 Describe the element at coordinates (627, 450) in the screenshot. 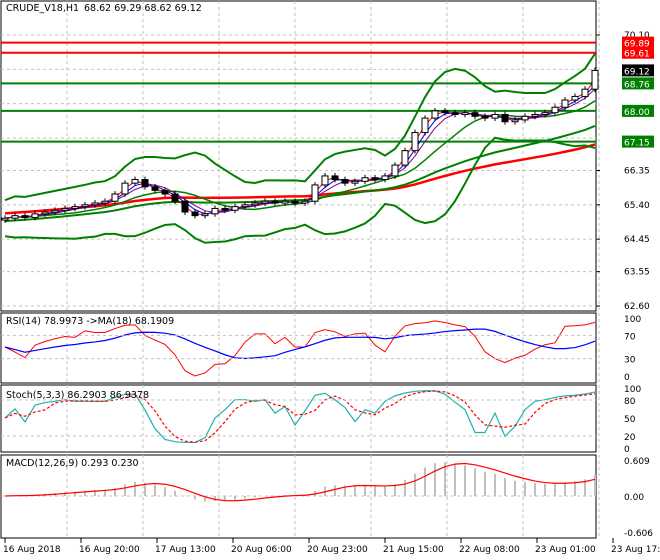

I see `stoch-tick-label: 0` at that location.